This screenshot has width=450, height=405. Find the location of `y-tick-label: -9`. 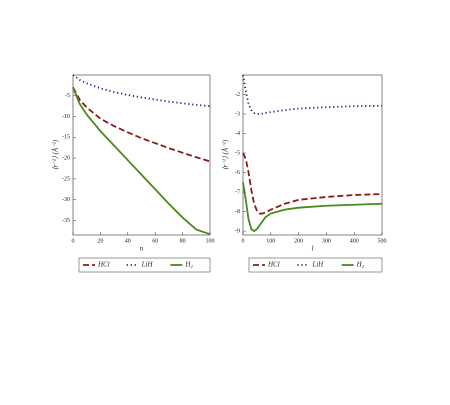

y-tick-label: -9 is located at coordinates (237, 231).